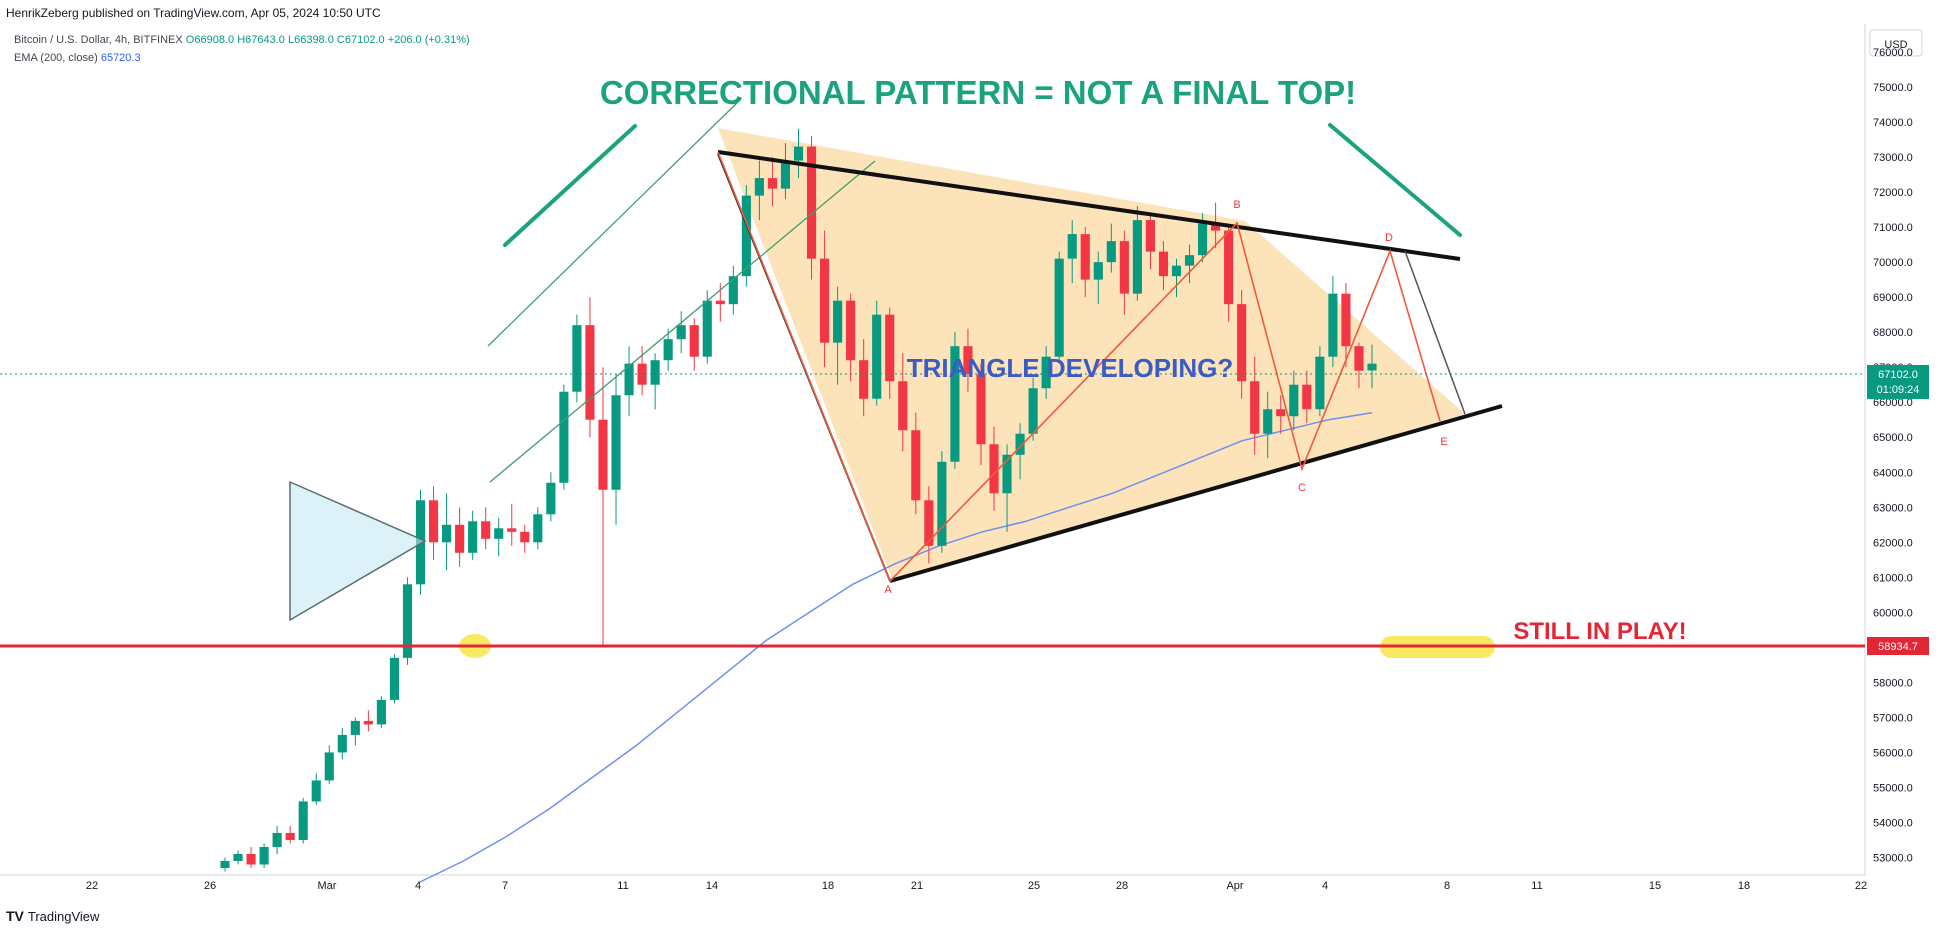 Image resolution: width=1940 pixels, height=928 pixels. What do you see at coordinates (56, 58) in the screenshot?
I see `ema-label: EMA (200, close)` at bounding box center [56, 58].